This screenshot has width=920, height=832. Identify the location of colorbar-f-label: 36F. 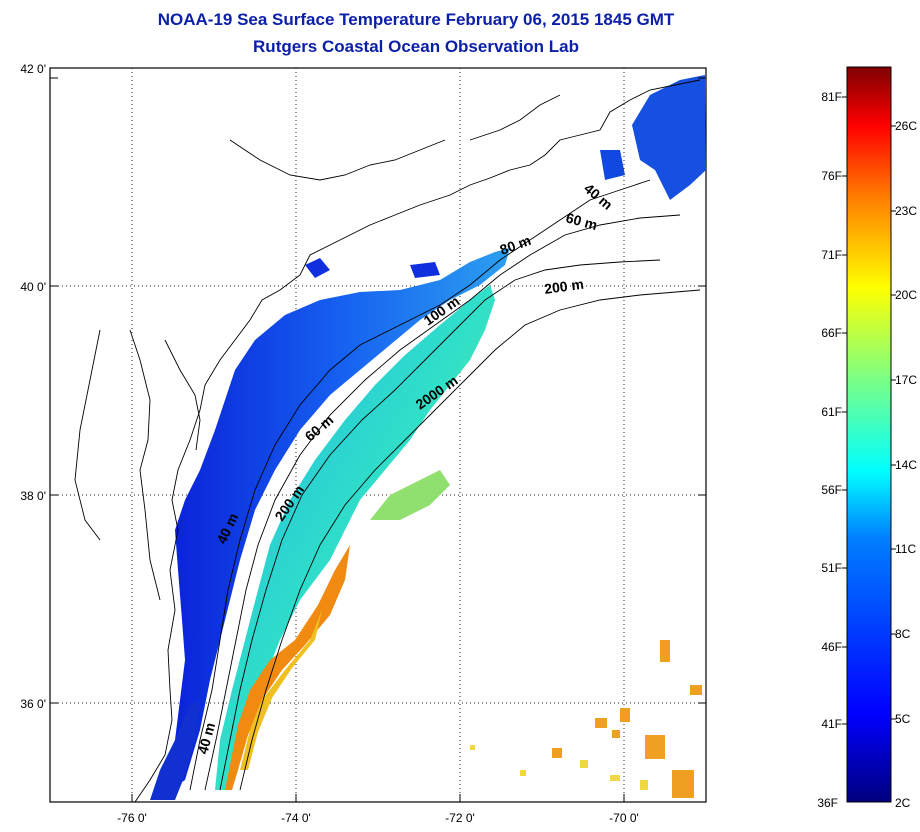
(827, 803).